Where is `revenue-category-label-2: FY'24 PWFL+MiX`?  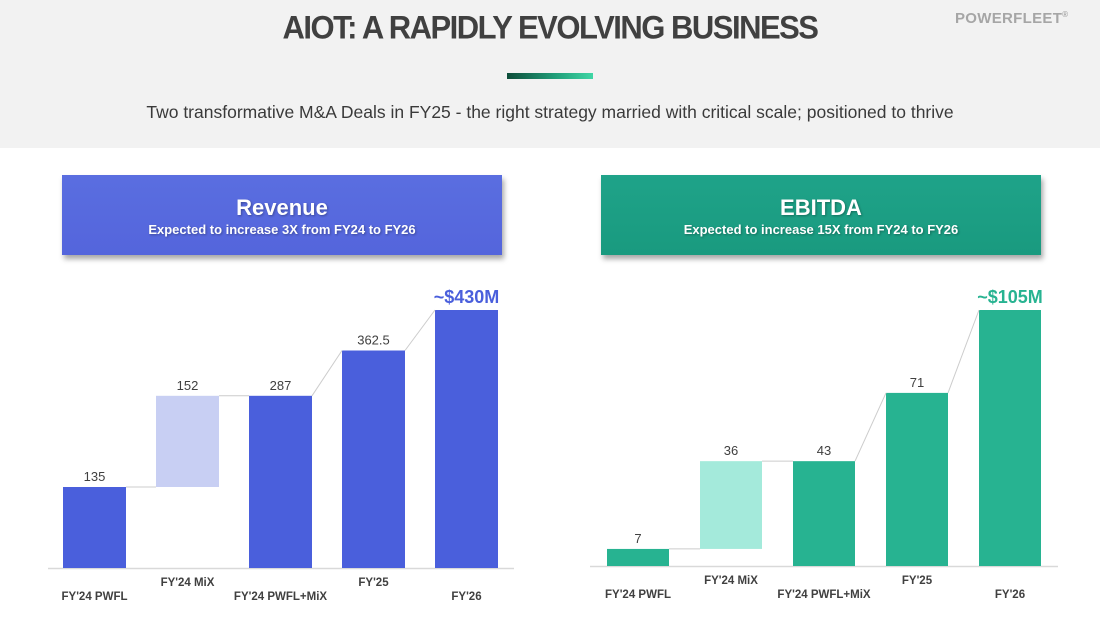 revenue-category-label-2: FY'24 PWFL+MiX is located at coordinates (280, 597).